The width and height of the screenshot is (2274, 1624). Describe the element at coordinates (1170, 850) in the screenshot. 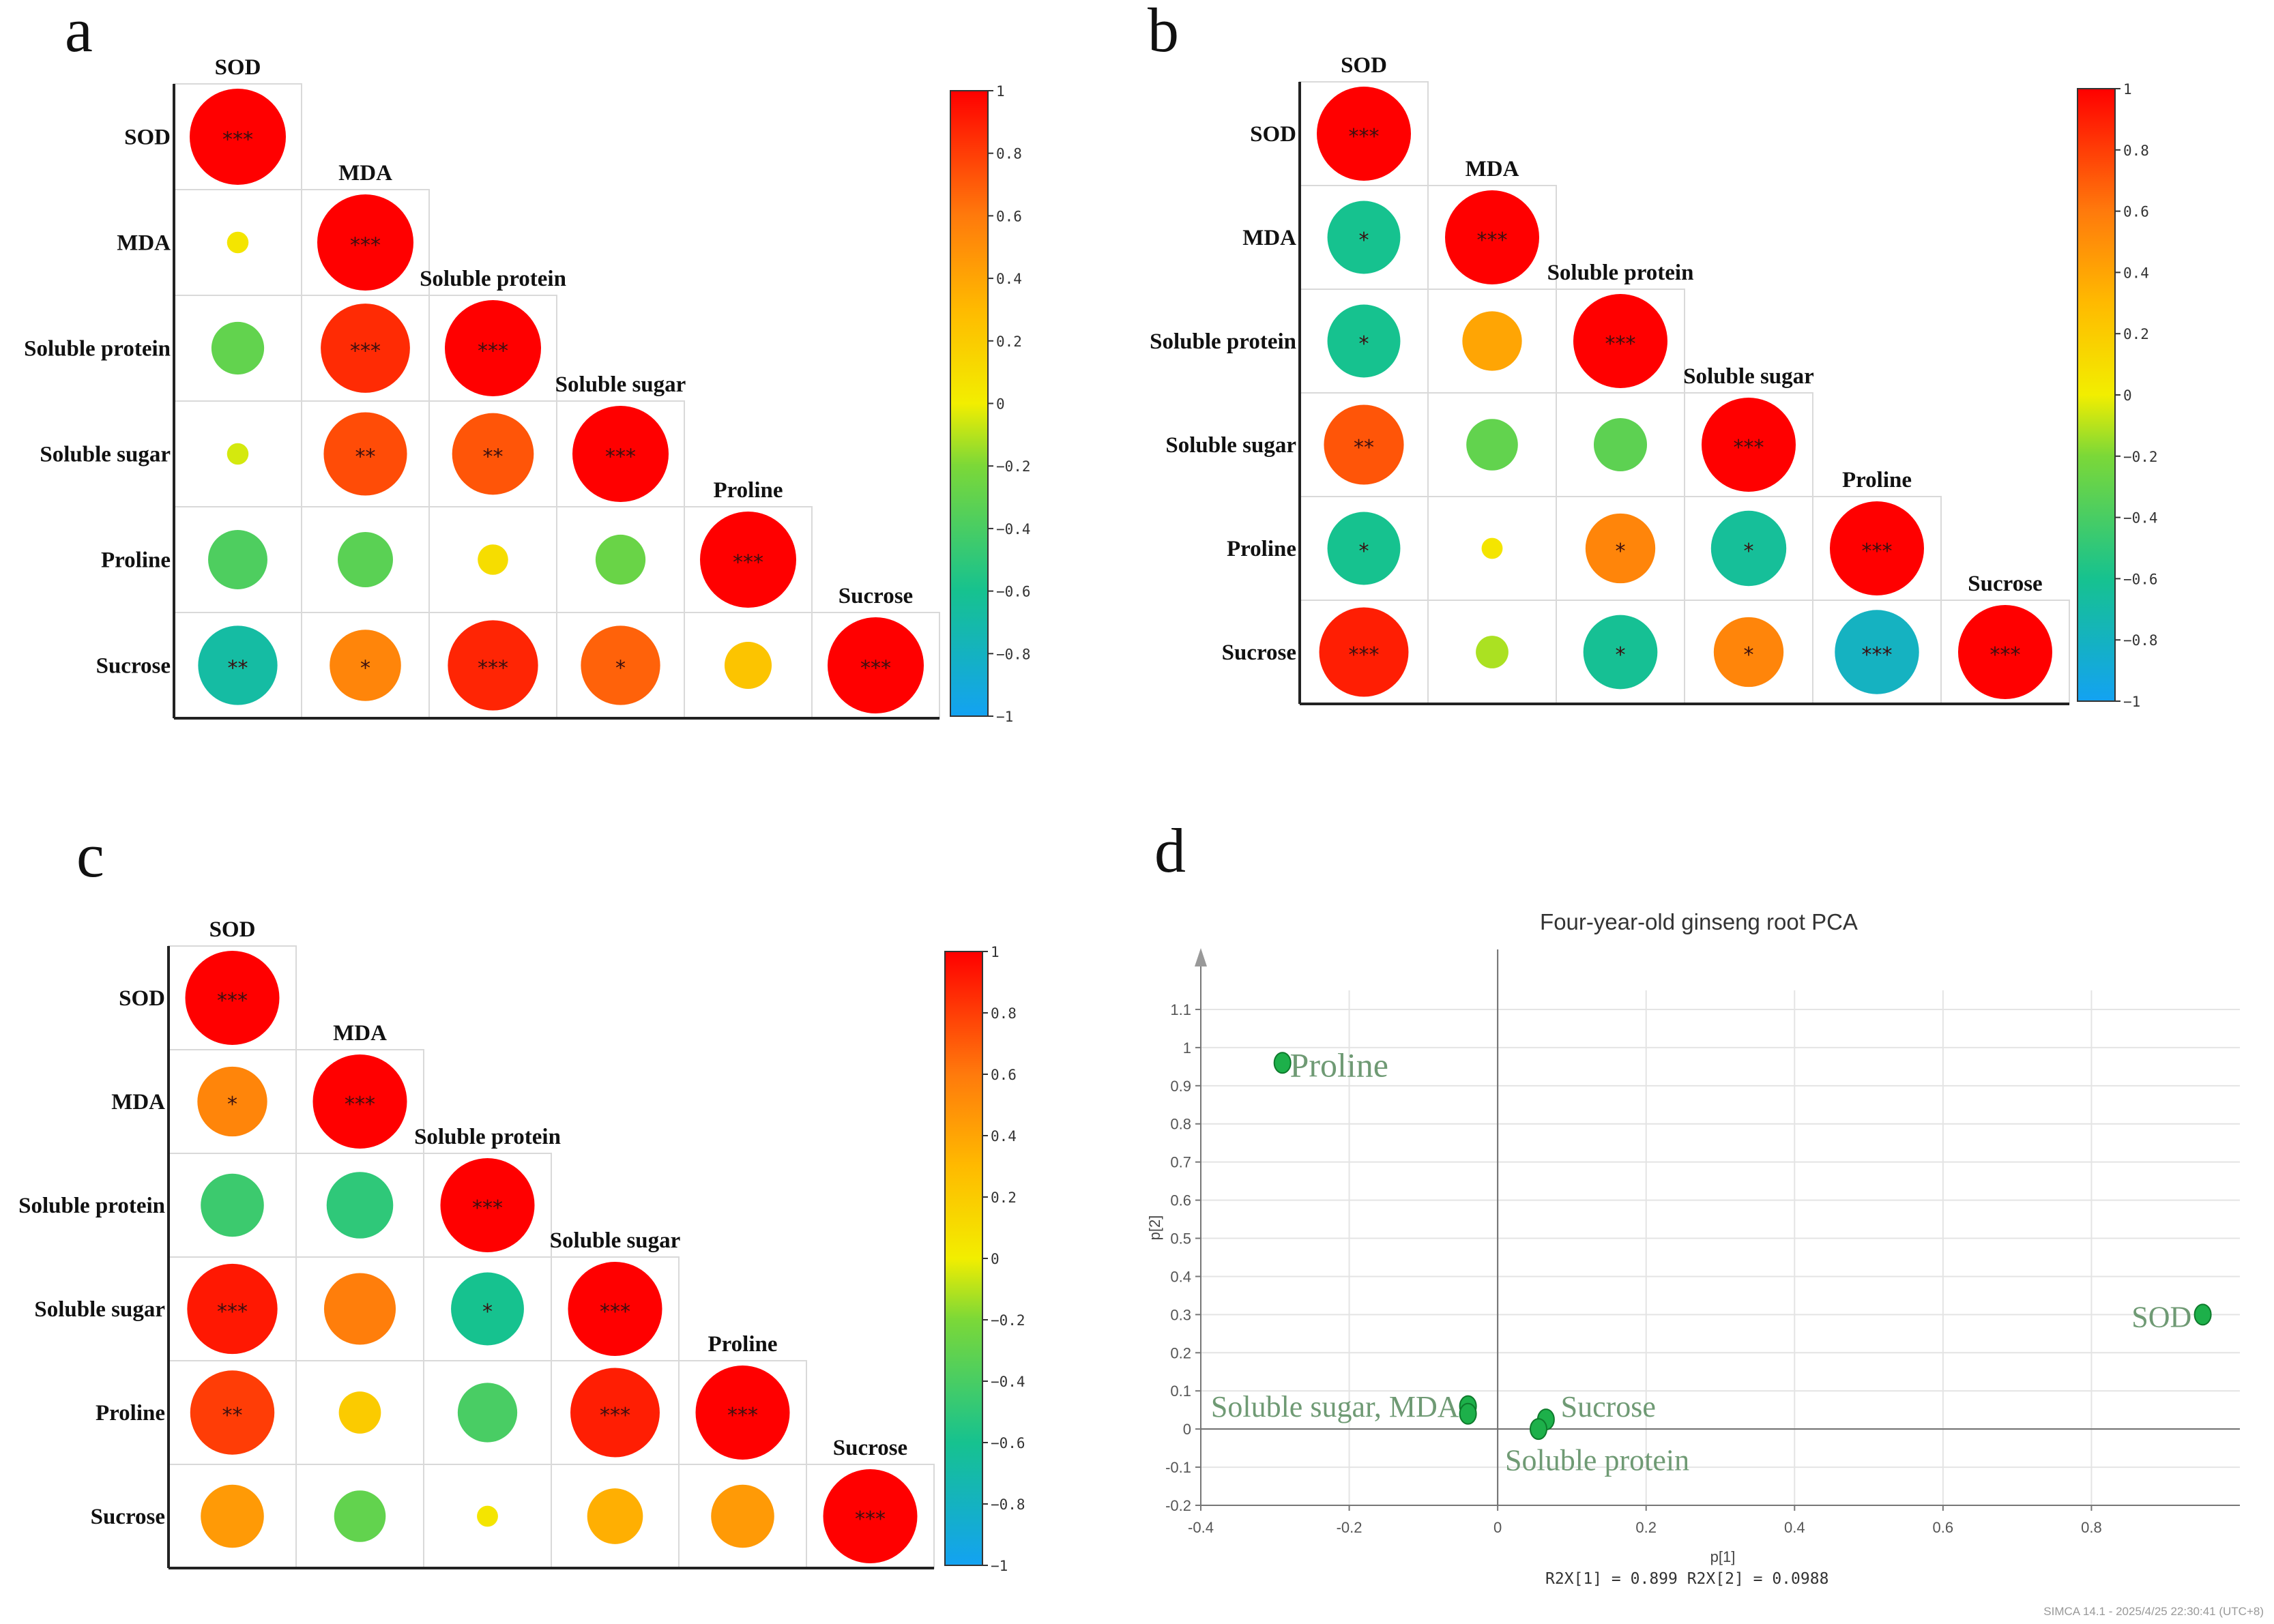

I see `panel-letter-d: d` at that location.